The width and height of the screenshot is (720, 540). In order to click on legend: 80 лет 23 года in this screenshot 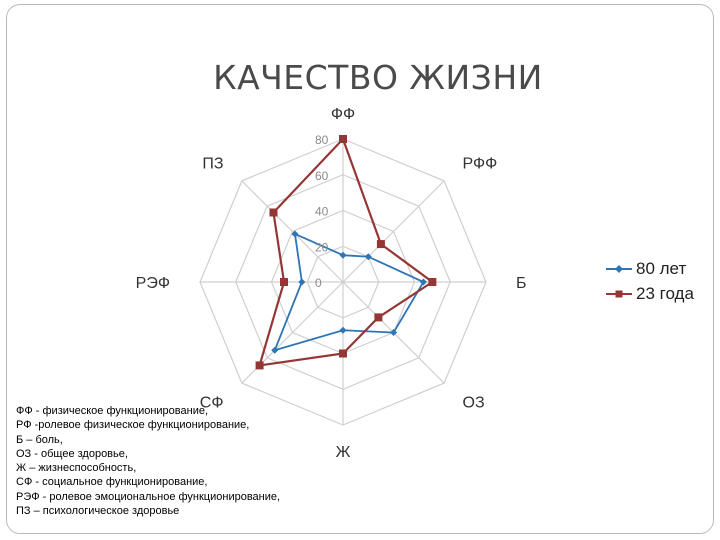, I will do `click(650, 281)`.